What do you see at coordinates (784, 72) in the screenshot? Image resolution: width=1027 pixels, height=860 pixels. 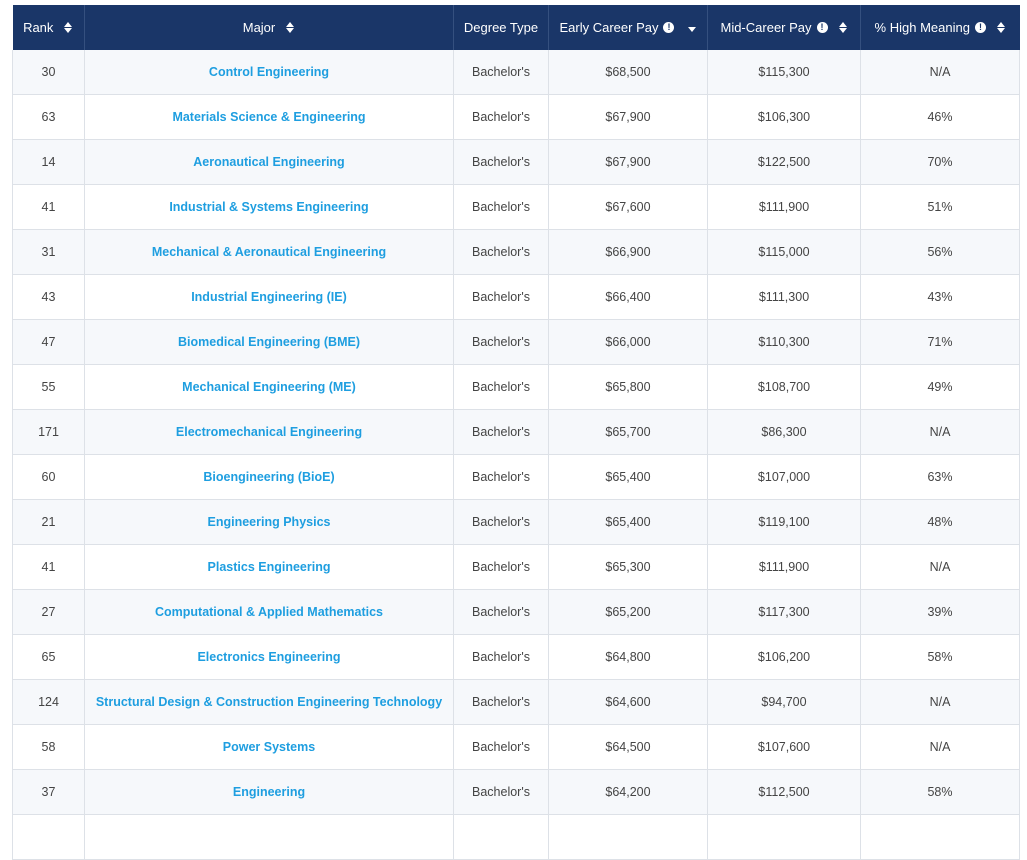 I see `mid-career-pay-cell: $115,300` at bounding box center [784, 72].